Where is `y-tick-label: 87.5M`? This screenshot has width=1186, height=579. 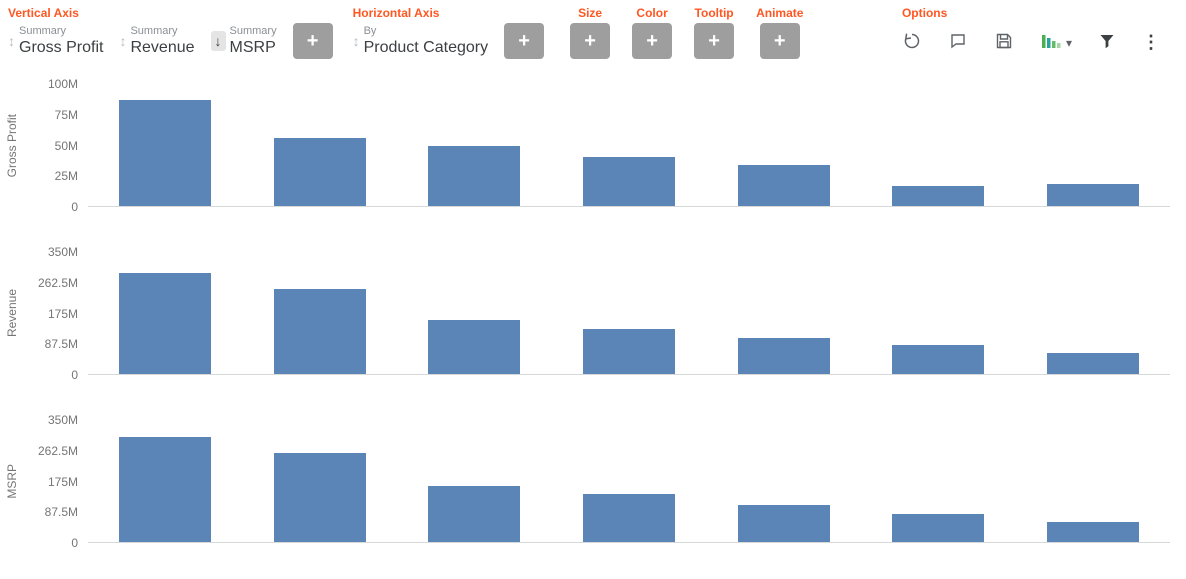 y-tick-label: 87.5M is located at coordinates (61, 512).